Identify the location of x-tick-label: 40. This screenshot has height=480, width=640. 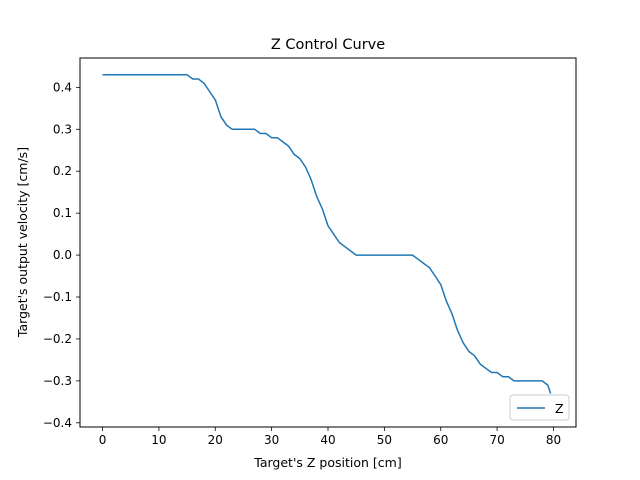
(327, 440).